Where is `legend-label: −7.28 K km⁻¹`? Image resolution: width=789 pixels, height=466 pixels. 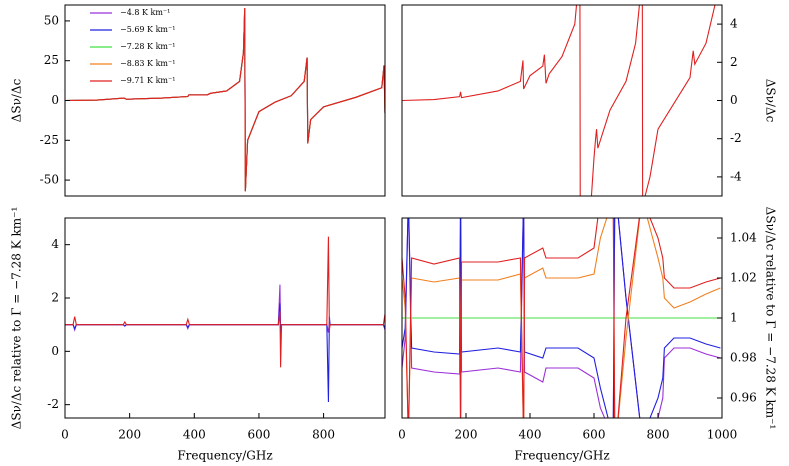 legend-label: −7.28 K km⁻¹ is located at coordinates (147, 46).